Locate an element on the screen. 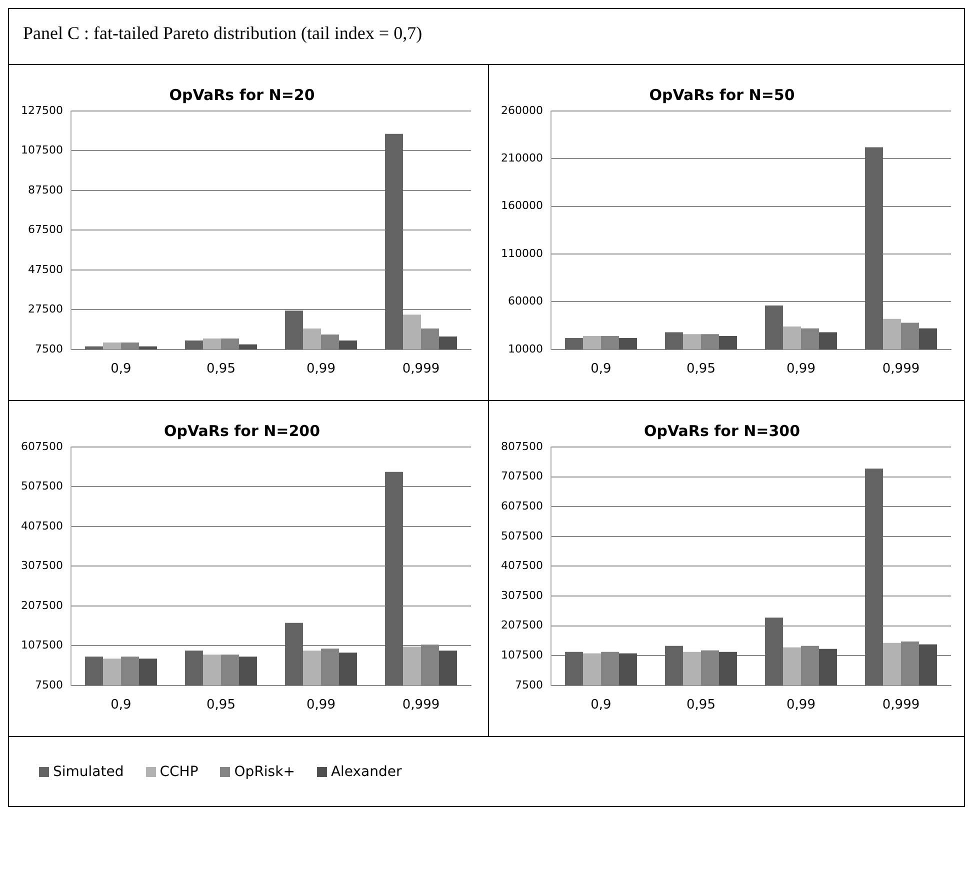 Image resolution: width=973 pixels, height=884 pixels. chart-title: OpVaRs for N=20 is located at coordinates (242, 95).